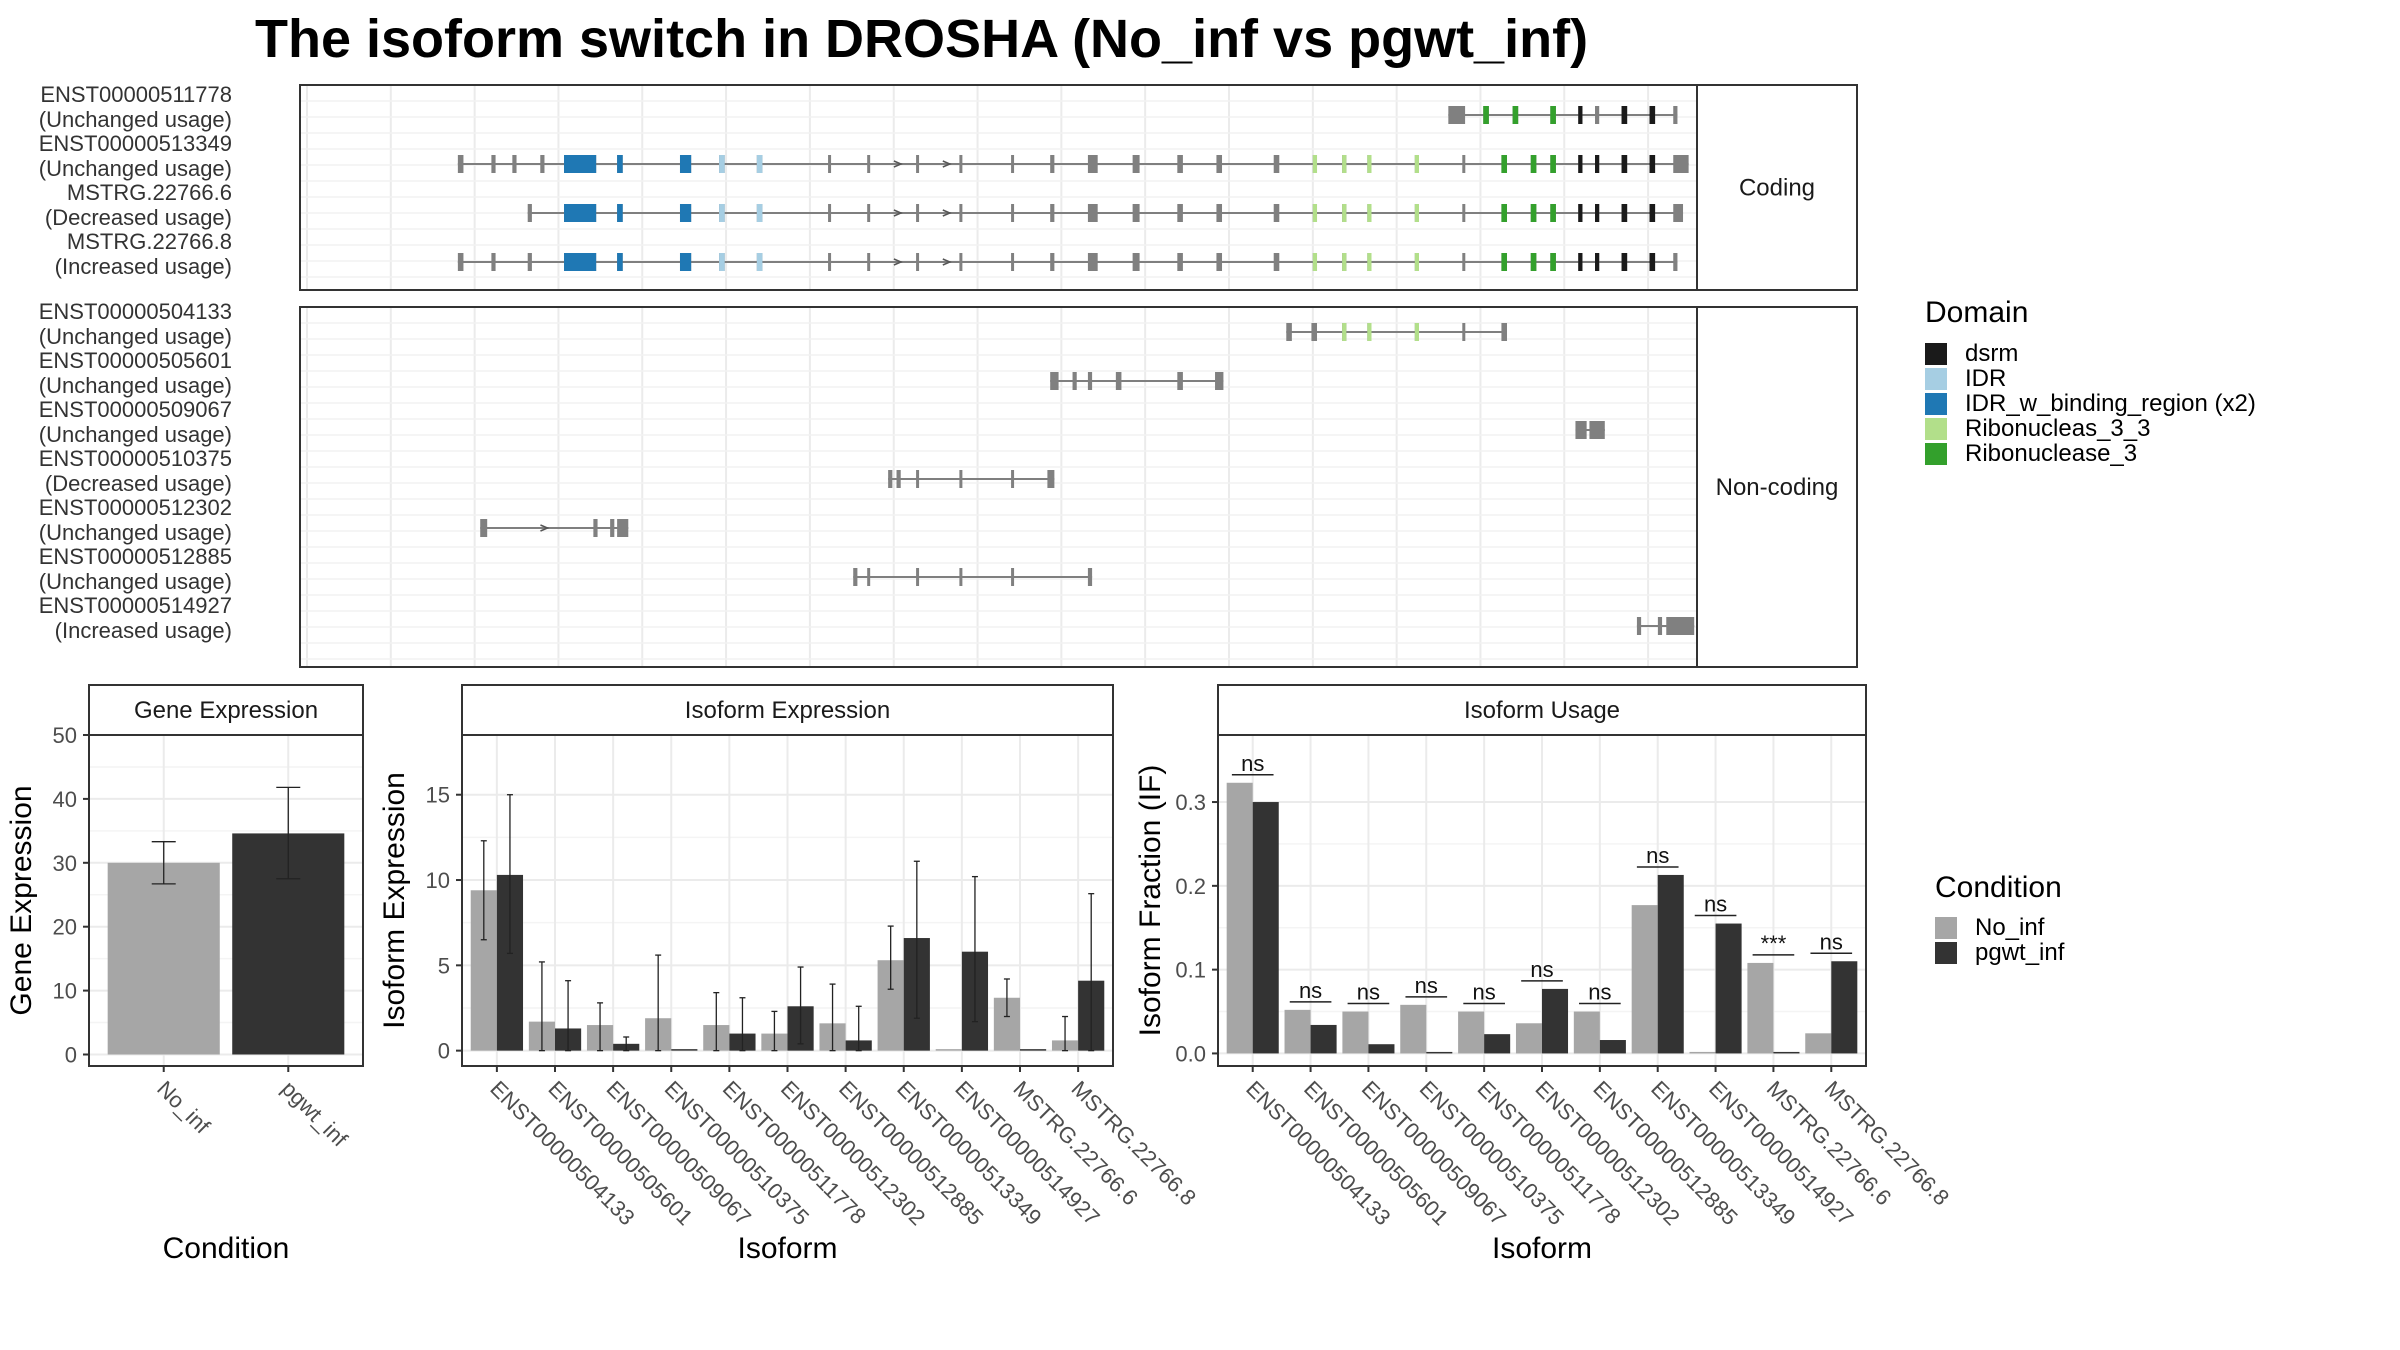 The width and height of the screenshot is (2400, 1350). Describe the element at coordinates (973, 577) in the screenshot. I see `transcript-track-ENST00000512885` at that location.